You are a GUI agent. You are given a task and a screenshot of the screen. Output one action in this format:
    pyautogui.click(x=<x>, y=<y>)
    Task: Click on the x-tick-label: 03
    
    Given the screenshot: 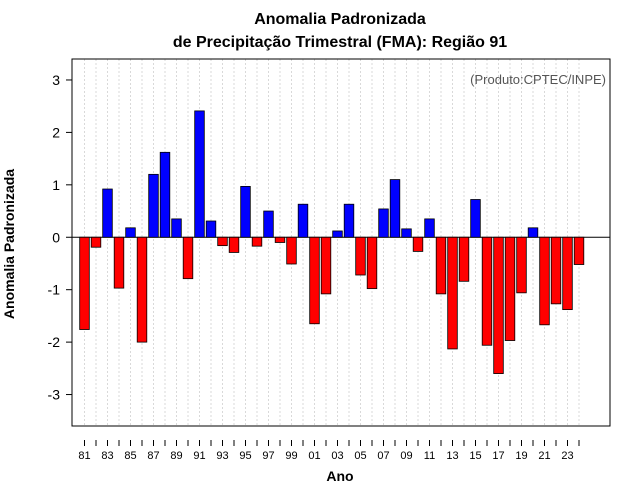 What is the action you would take?
    pyautogui.click(x=337, y=456)
    